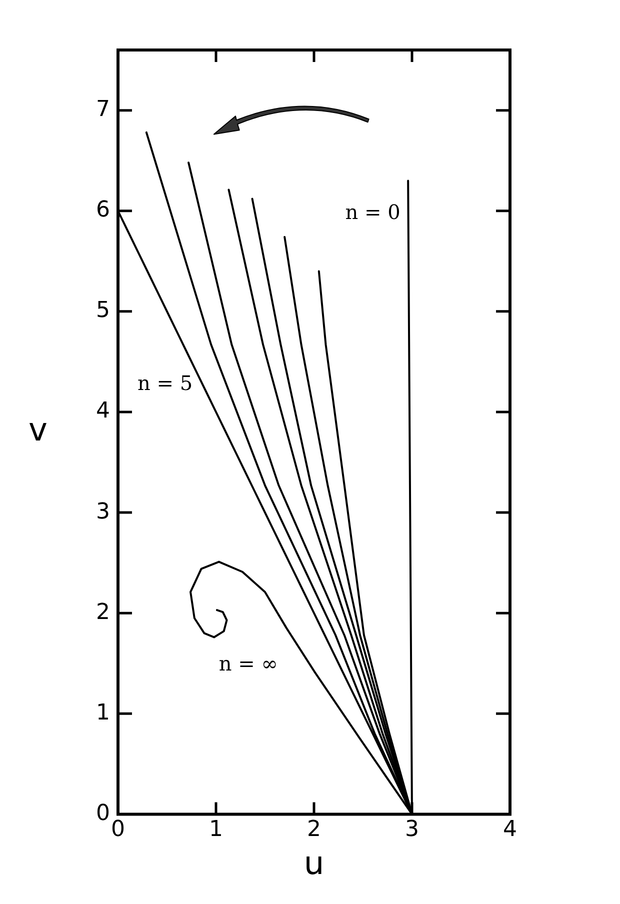 This screenshot has height=904, width=620. What do you see at coordinates (510, 829) in the screenshot?
I see `x-tick-label: 4` at bounding box center [510, 829].